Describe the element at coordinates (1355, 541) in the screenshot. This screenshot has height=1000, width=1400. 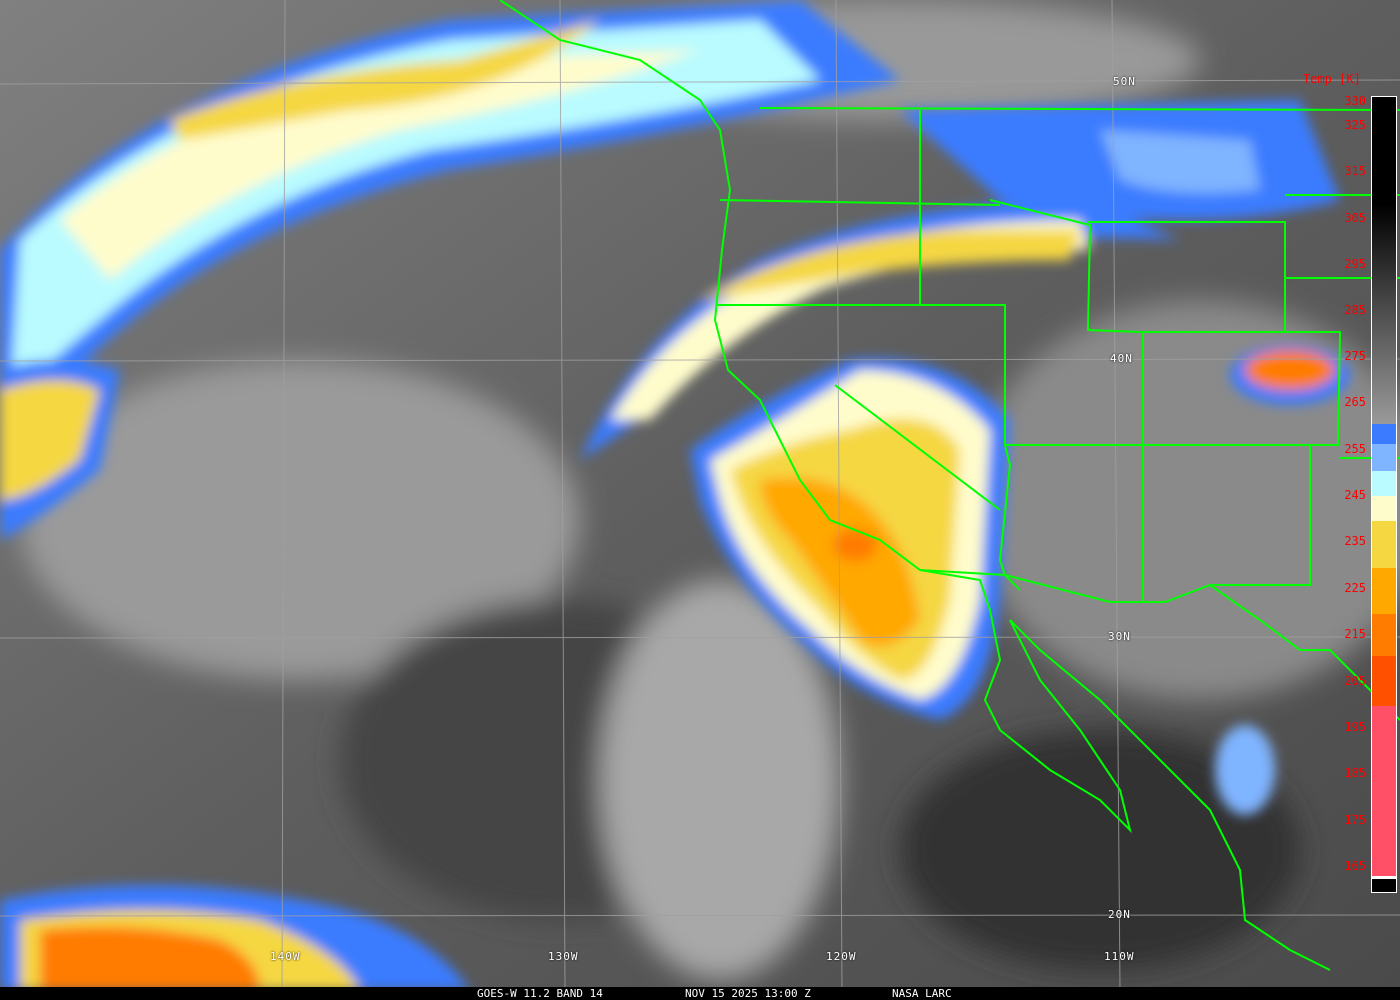
I see `scale-tick-label: 235` at that location.